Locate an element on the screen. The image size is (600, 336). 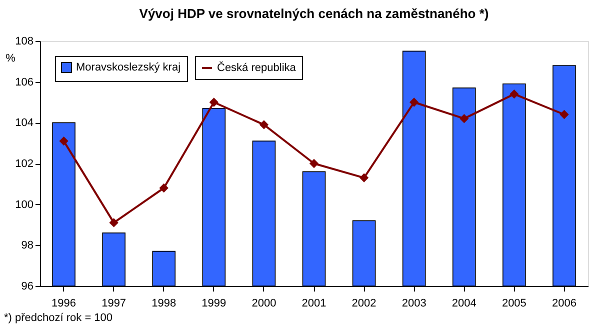
y-tick-label: 96 is located at coordinates (27, 286).